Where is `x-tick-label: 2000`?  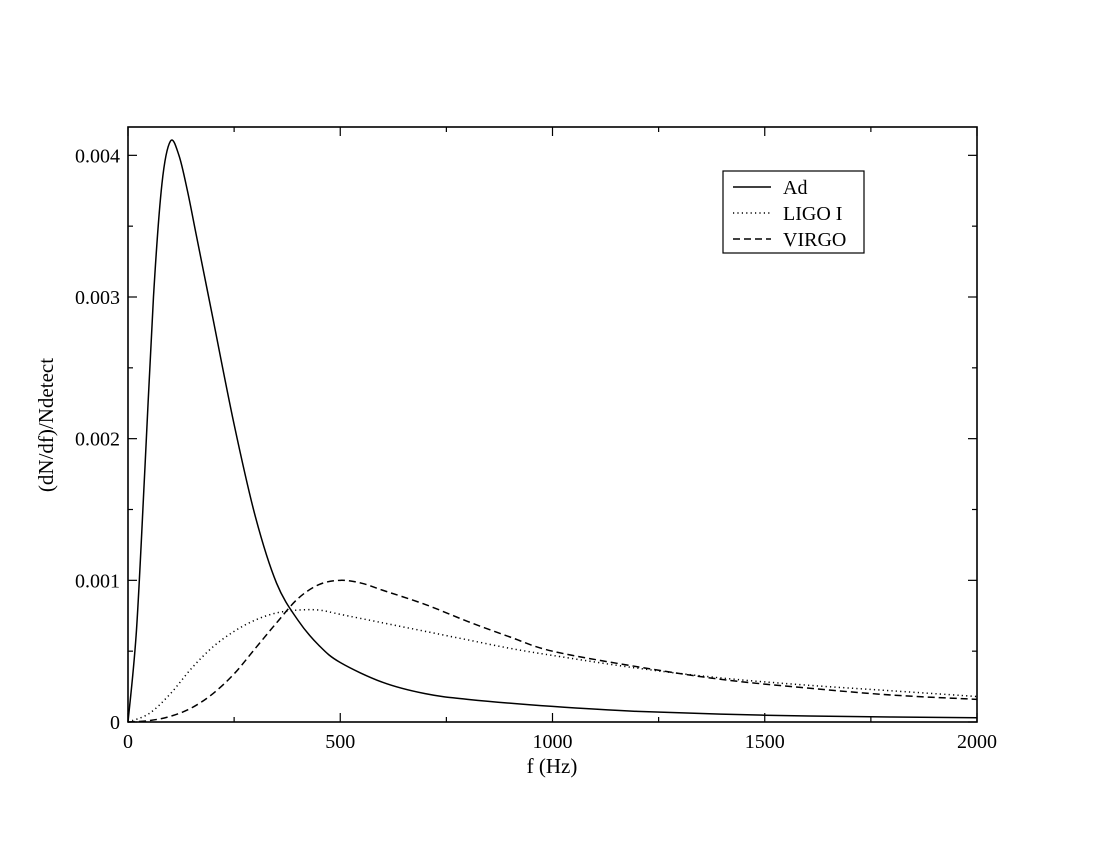
x-tick-label: 2000 is located at coordinates (977, 742).